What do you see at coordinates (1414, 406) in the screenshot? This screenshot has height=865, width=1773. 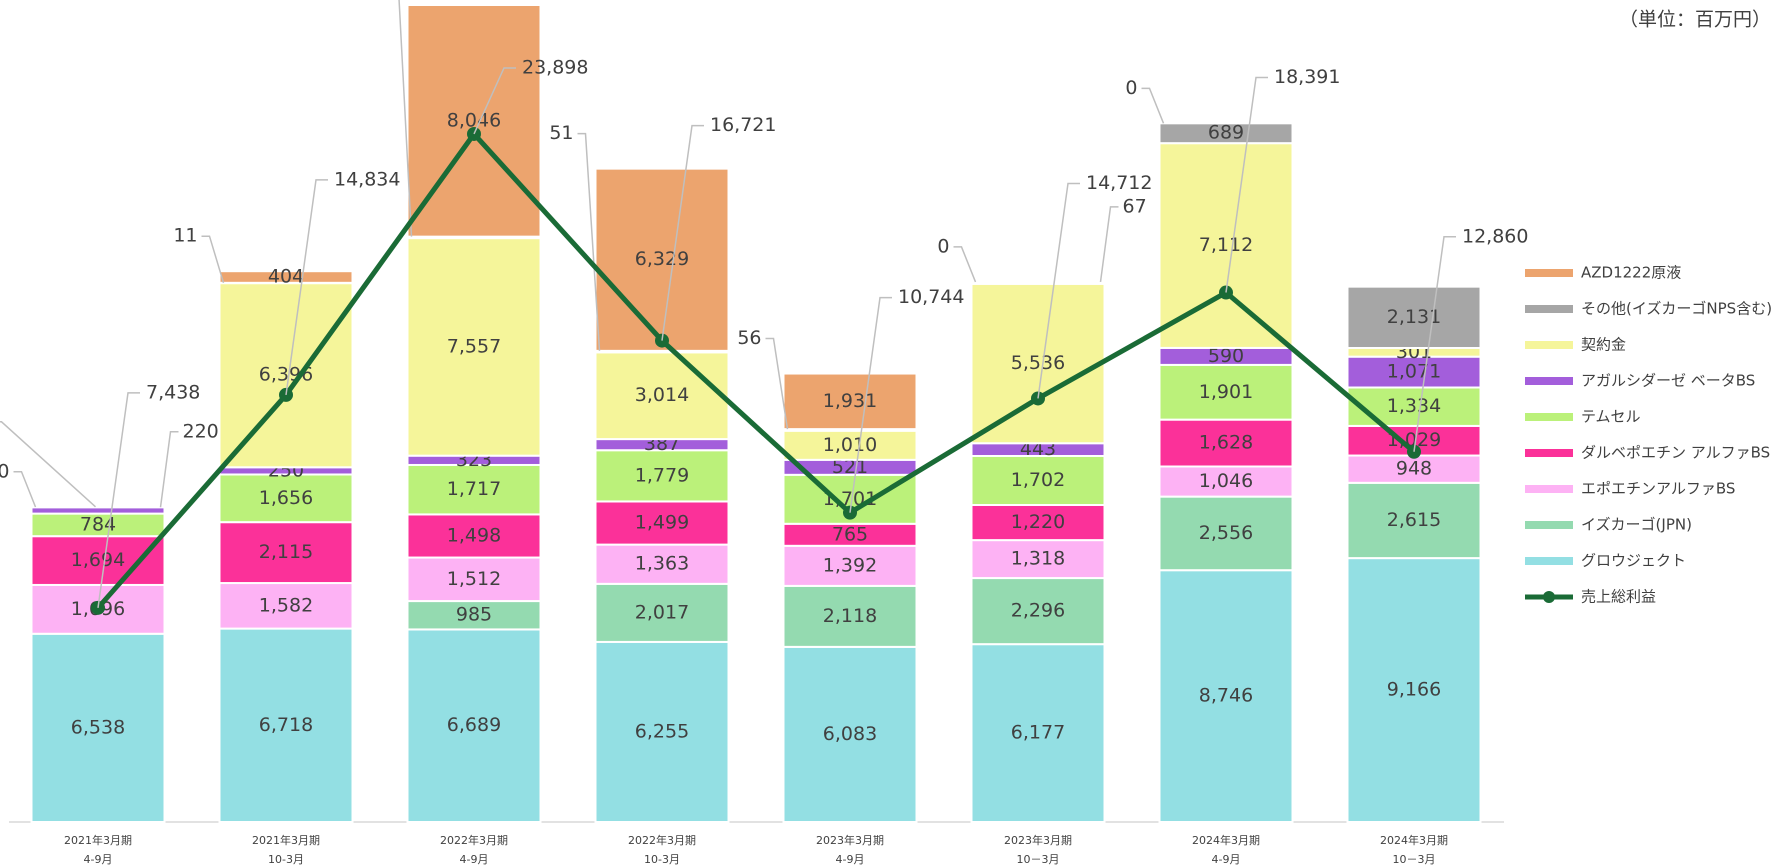 I see `value-label: 1,334` at bounding box center [1414, 406].